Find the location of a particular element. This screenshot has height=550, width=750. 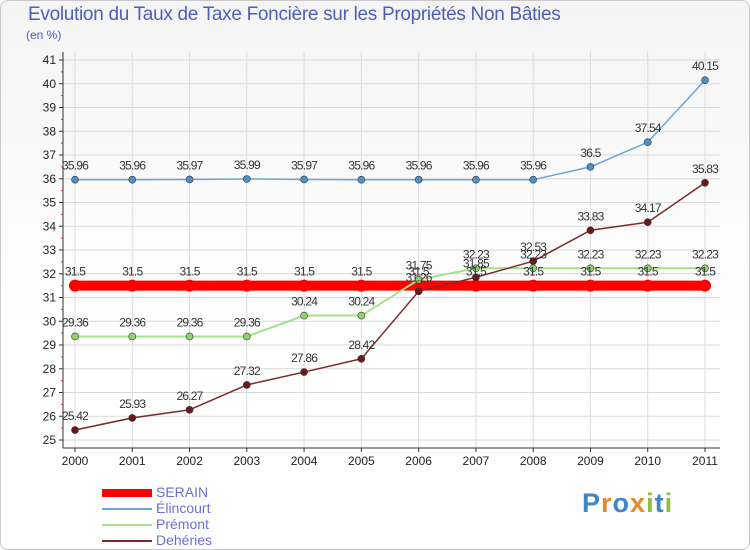

legend-label-serain: SERAIN is located at coordinates (182, 492).